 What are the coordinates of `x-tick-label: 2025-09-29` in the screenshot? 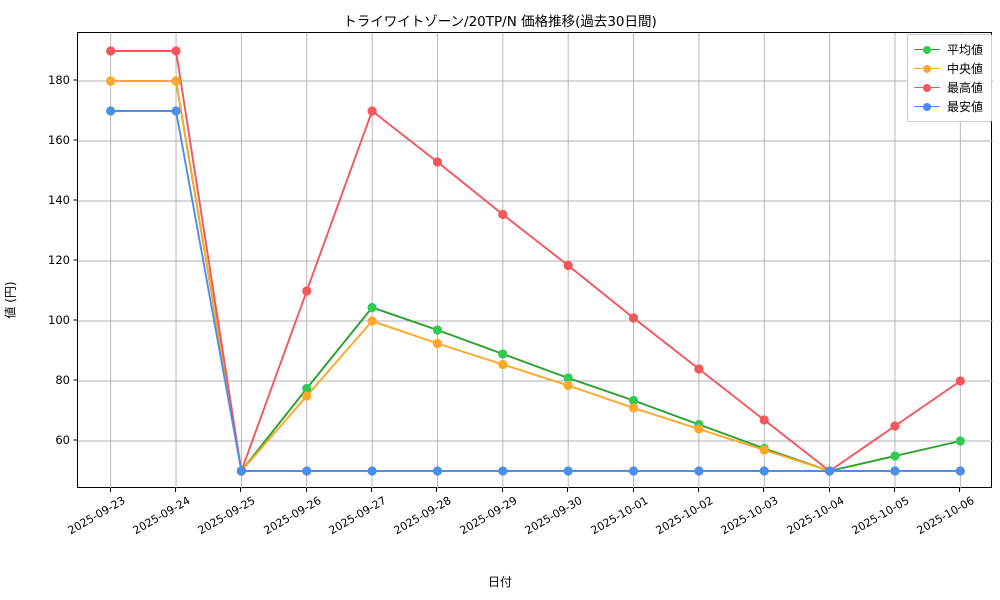 It's located at (488, 516).